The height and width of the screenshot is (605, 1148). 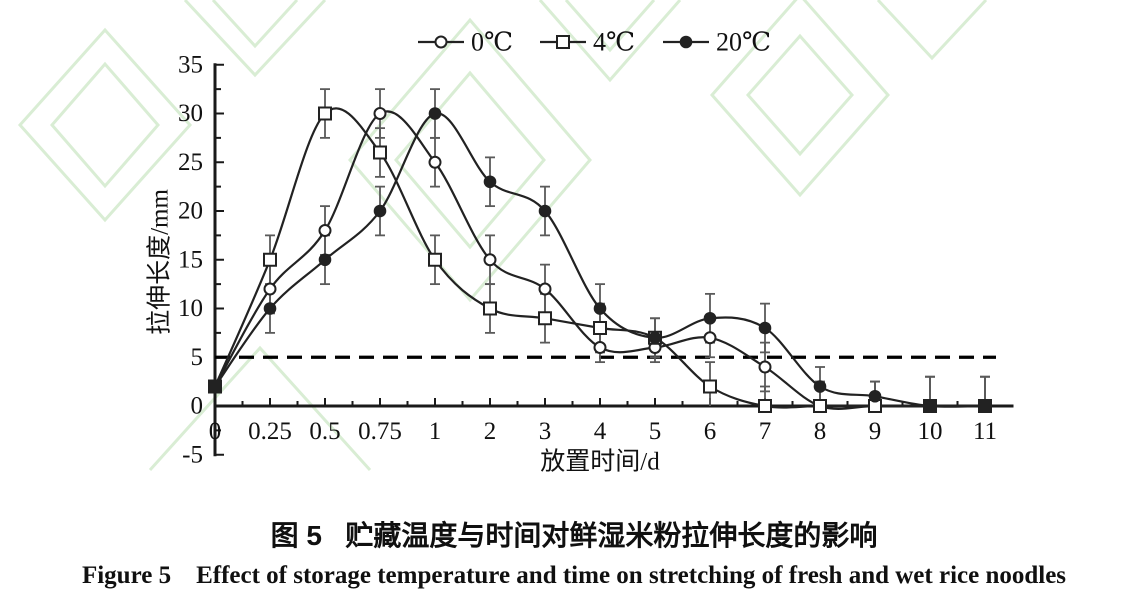 I want to click on x-tick-label: 1, so click(x=435, y=431).